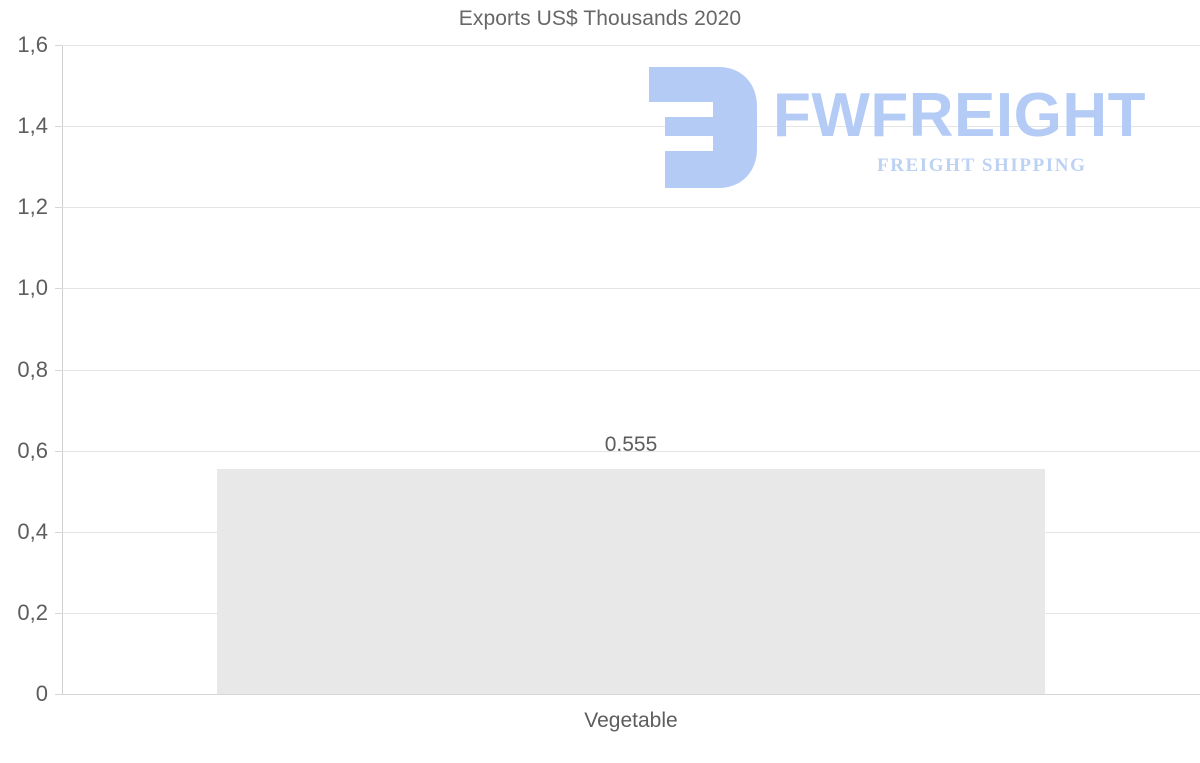  Describe the element at coordinates (600, 18) in the screenshot. I see `chart-title: Exports US$ Thousands 2020` at that location.